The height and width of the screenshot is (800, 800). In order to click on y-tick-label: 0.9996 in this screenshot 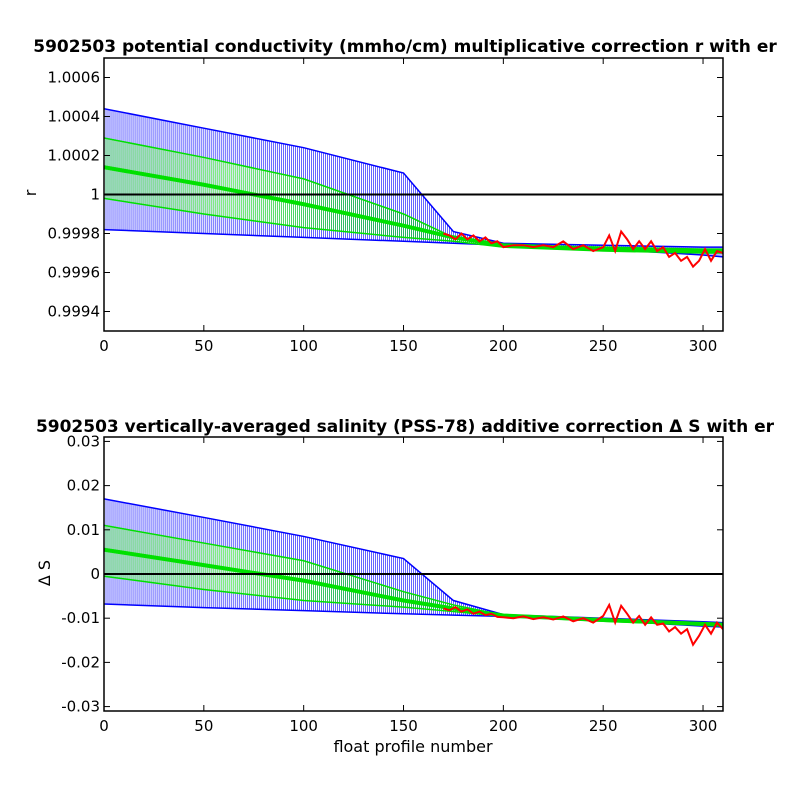, I will do `click(74, 273)`.